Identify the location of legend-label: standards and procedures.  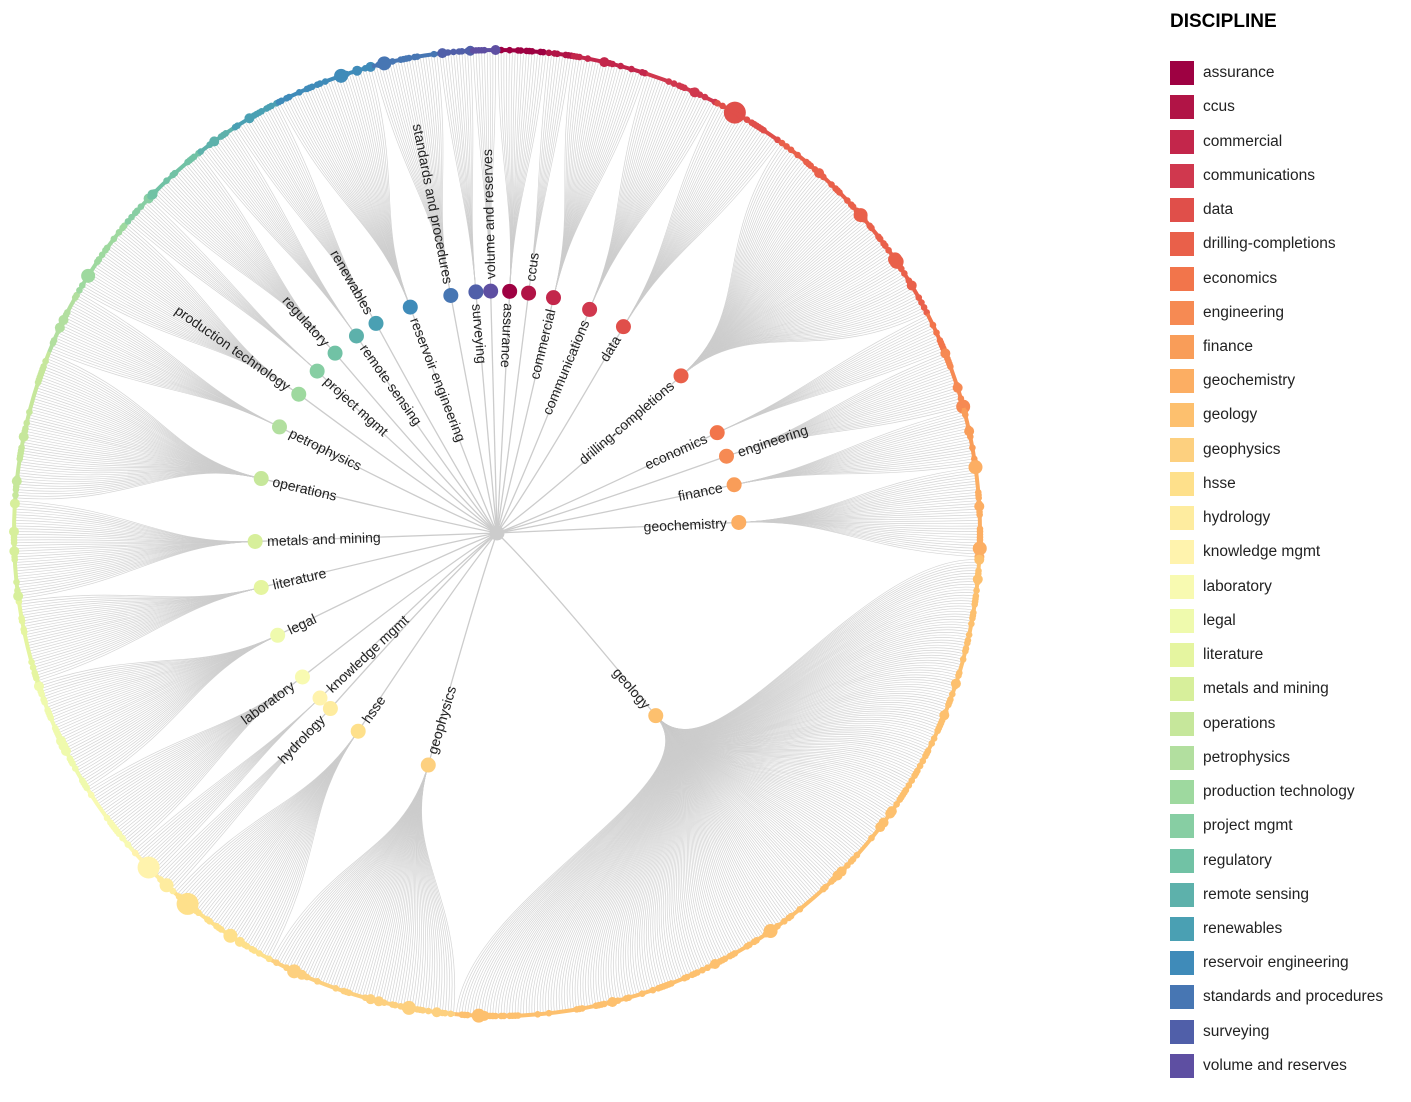
(1293, 997).